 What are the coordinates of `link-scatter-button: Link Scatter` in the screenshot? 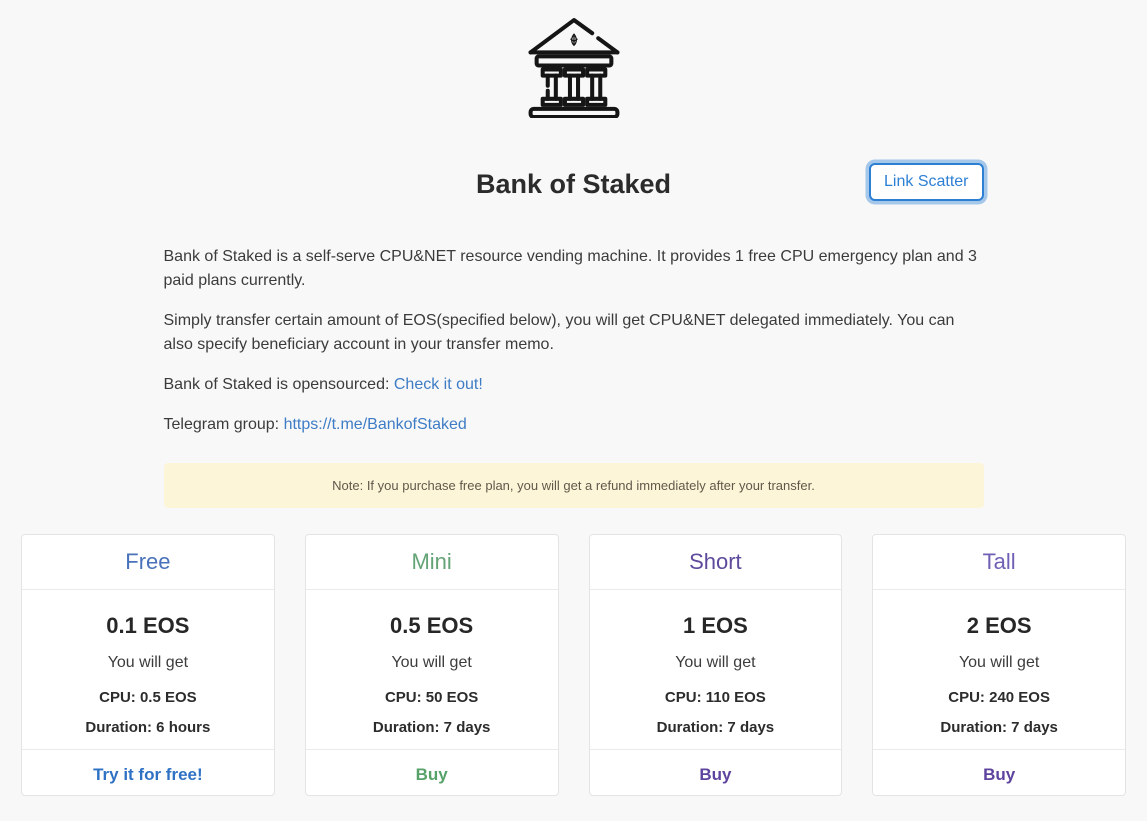 It's located at (926, 182).